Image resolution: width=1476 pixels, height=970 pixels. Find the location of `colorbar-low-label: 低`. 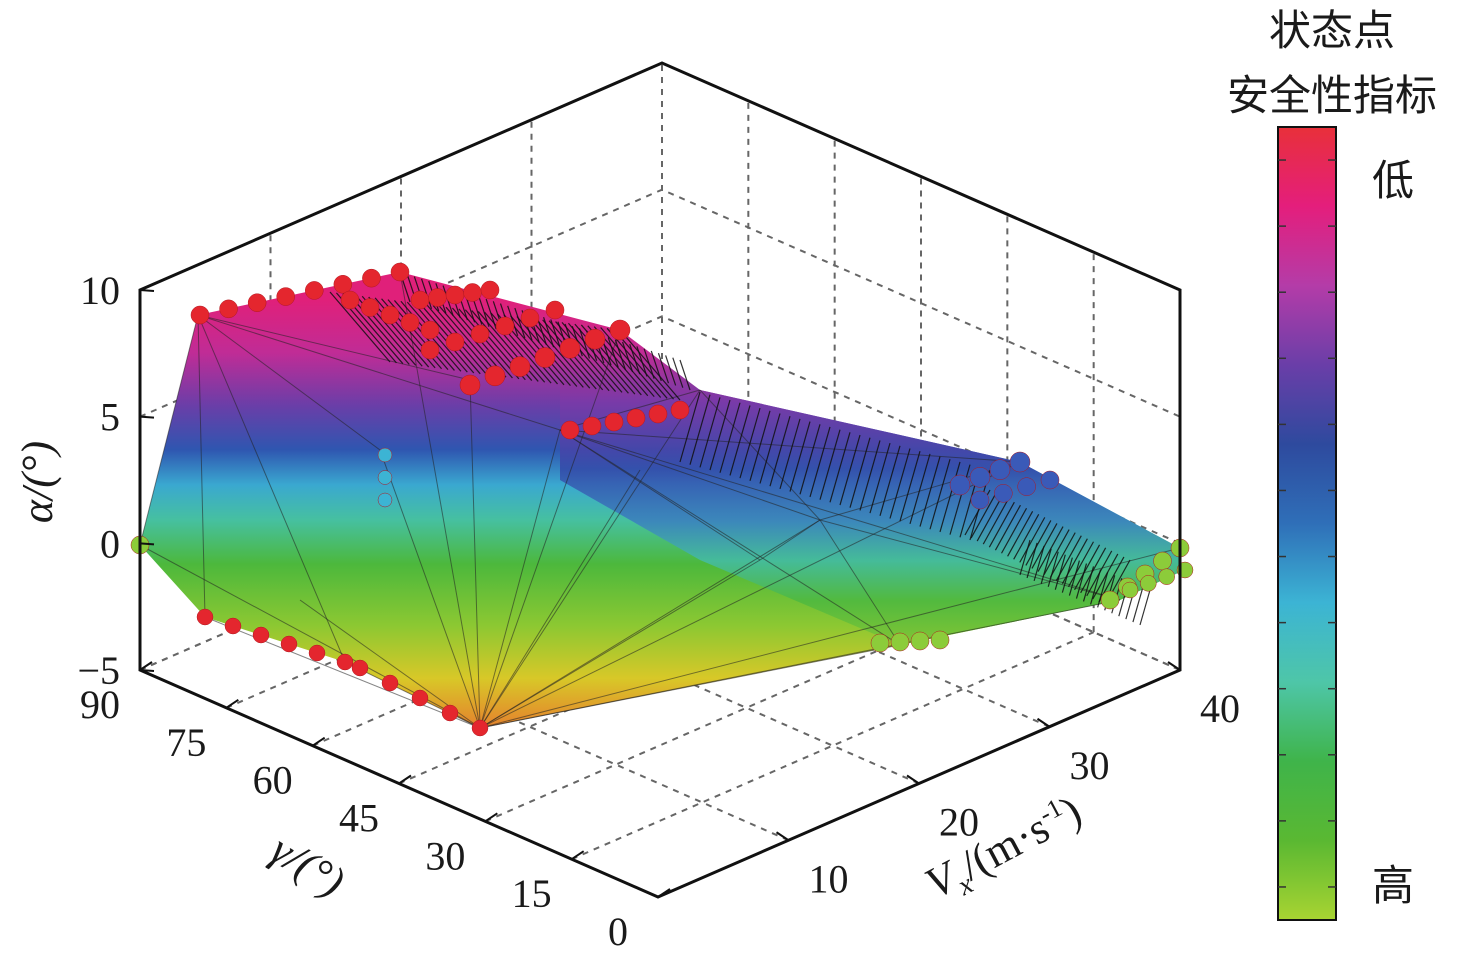

colorbar-low-label: 低 is located at coordinates (1393, 180).